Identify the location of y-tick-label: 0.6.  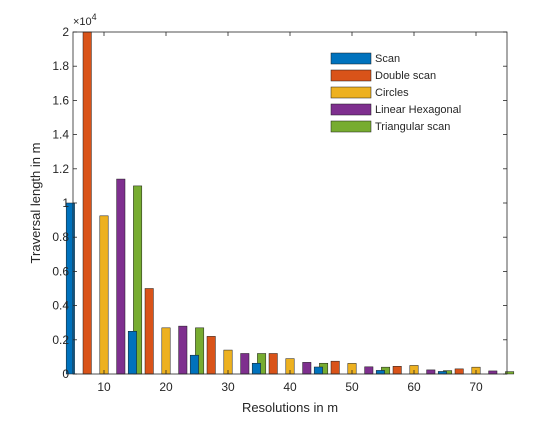
(60, 271).